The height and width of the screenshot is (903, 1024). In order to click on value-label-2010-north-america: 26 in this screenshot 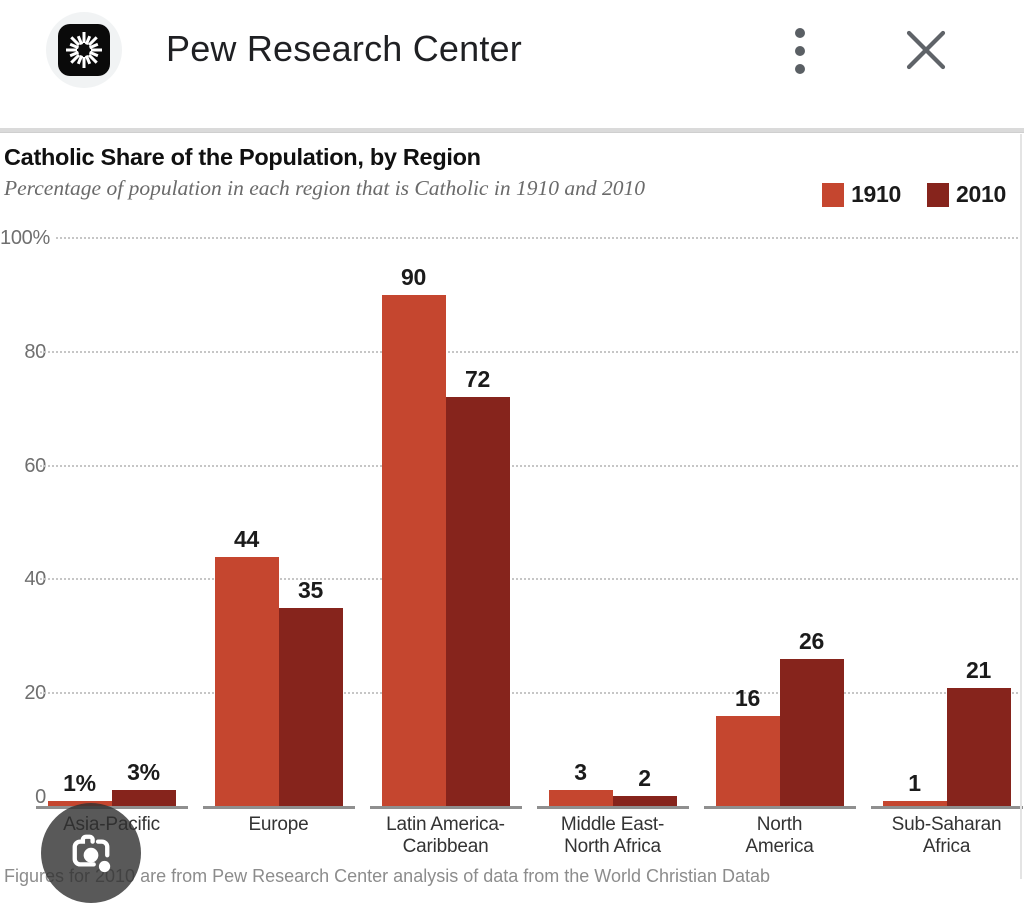, I will do `click(811, 641)`.